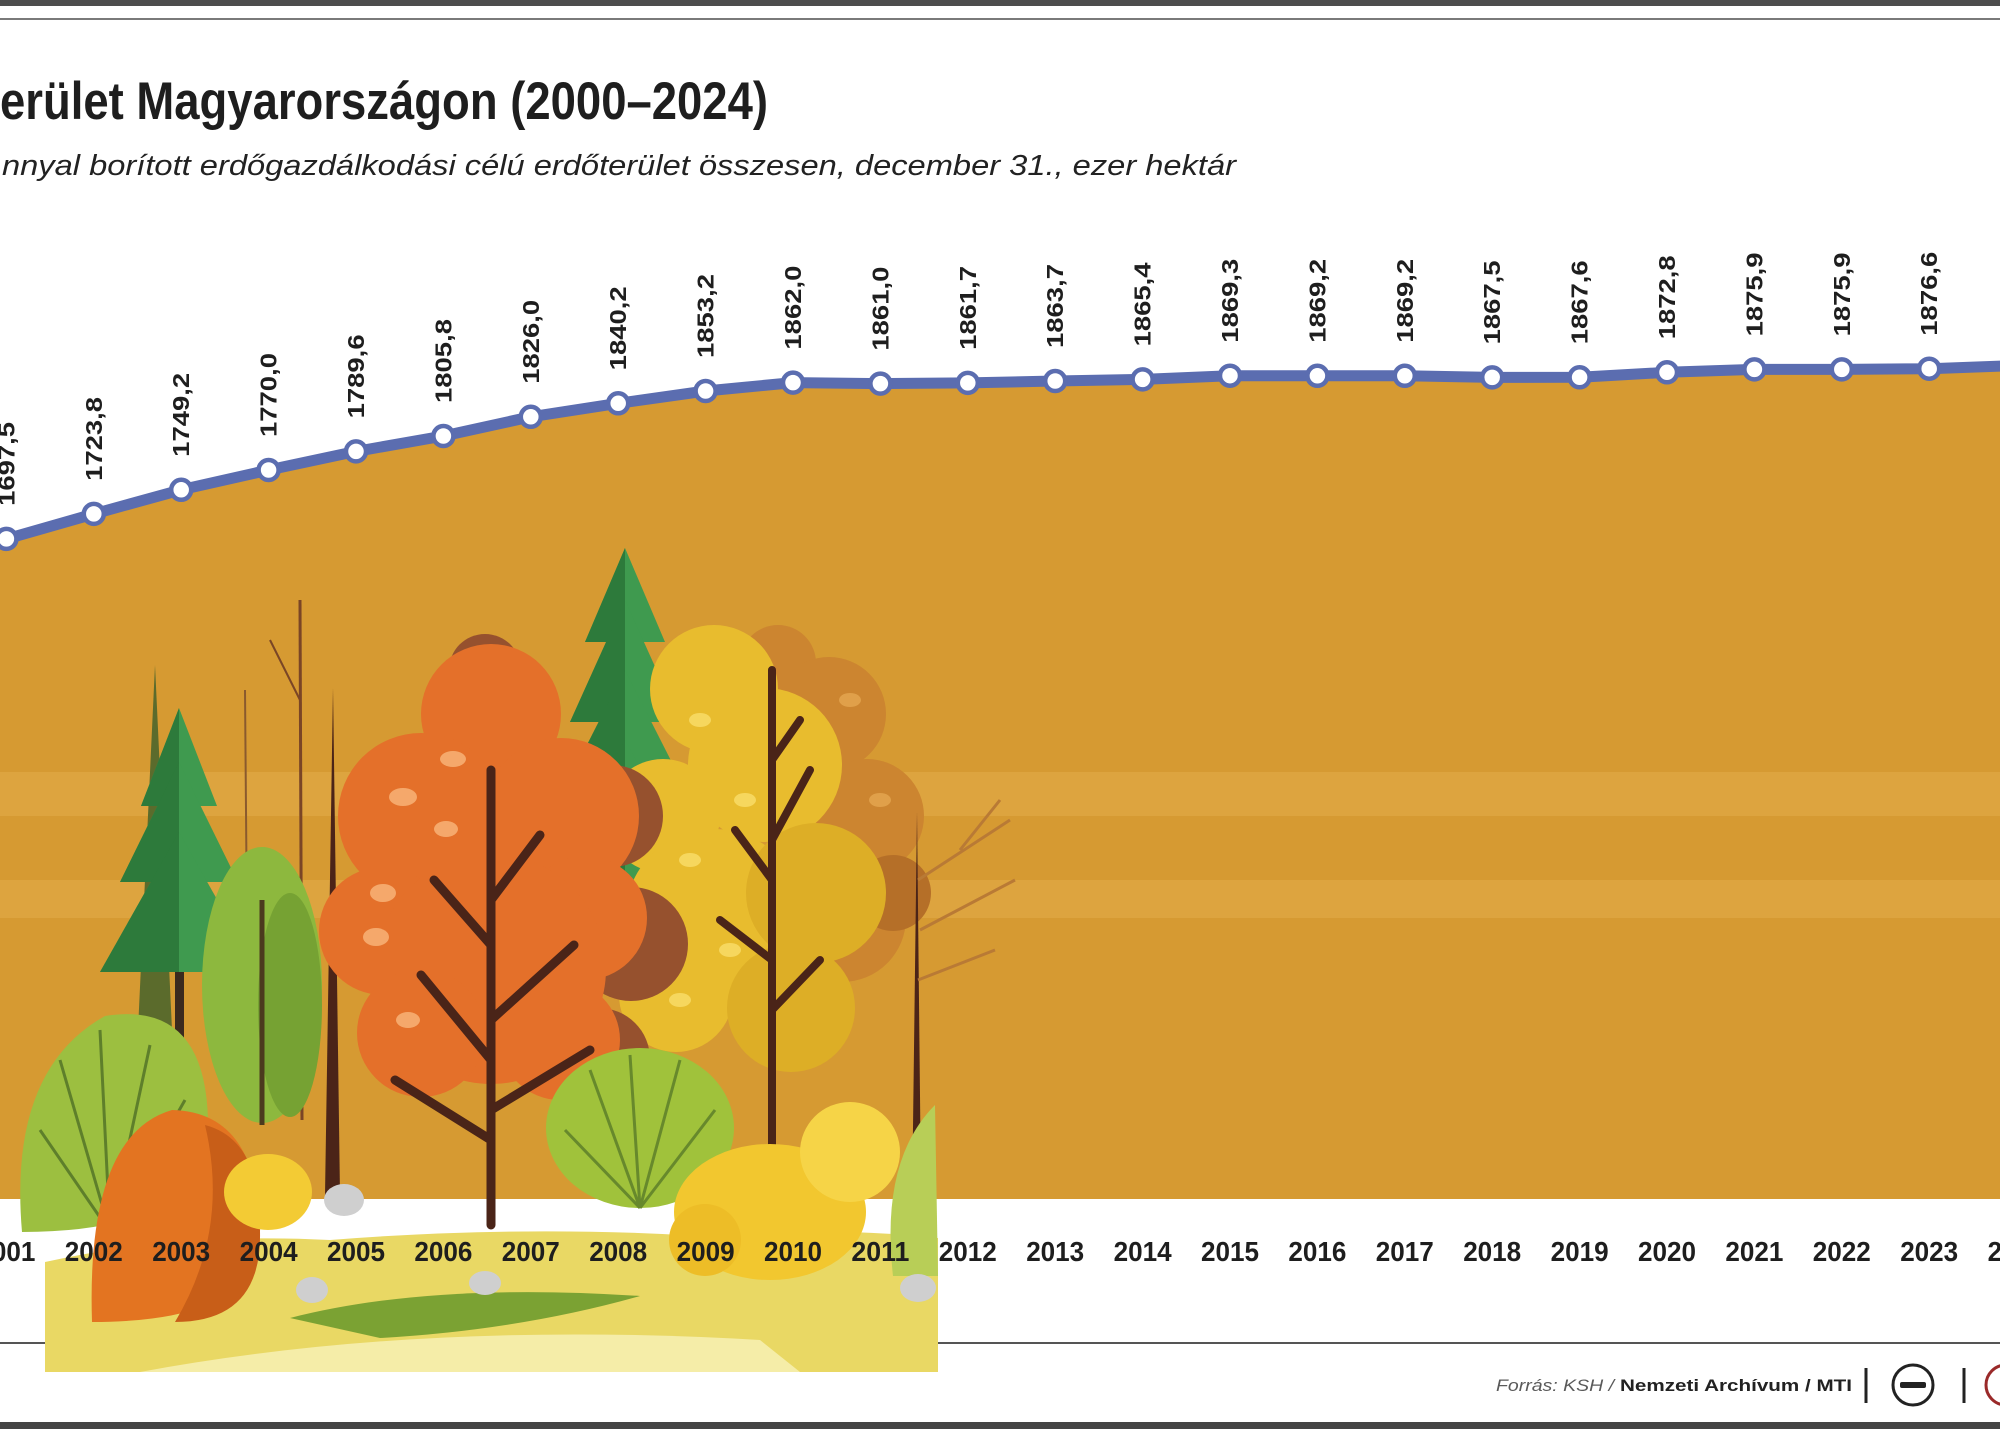 This screenshot has height=1429, width=2000. I want to click on value-label: 1863,7, so click(1055, 306).